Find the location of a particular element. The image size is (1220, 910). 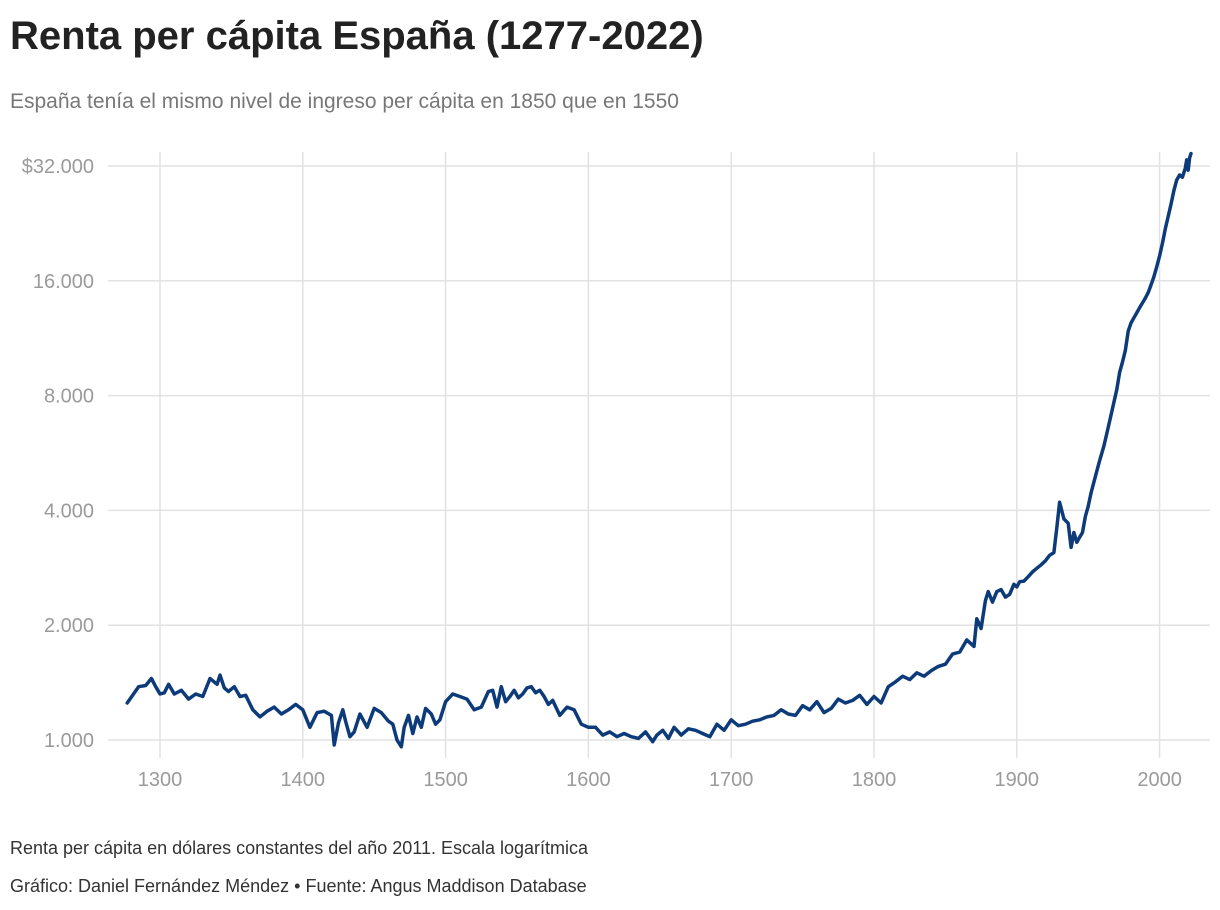

y-tick-label: $32.000 is located at coordinates (58, 167).